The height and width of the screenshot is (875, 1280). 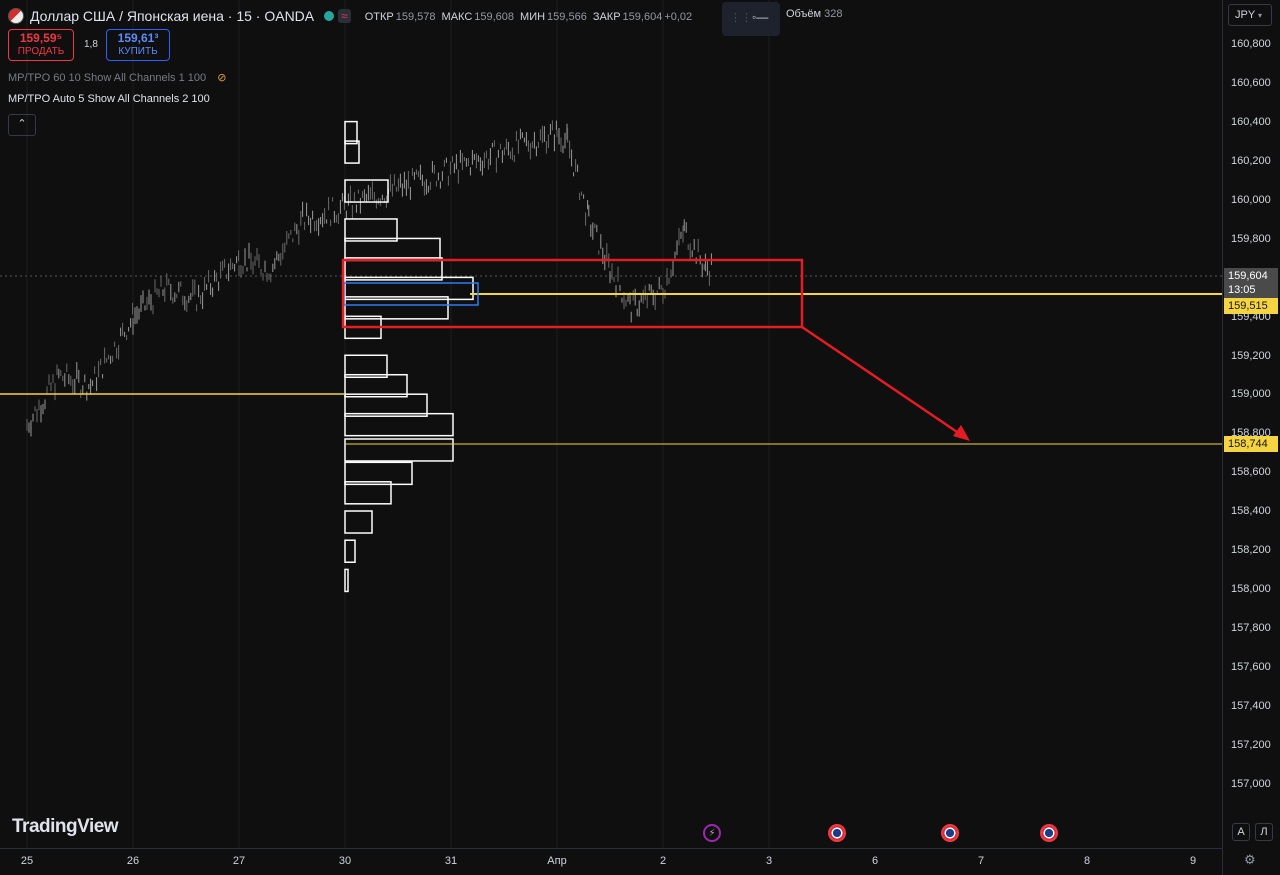 What do you see at coordinates (643, 17) in the screenshot?
I see `ohlc-value: 159,604` at bounding box center [643, 17].